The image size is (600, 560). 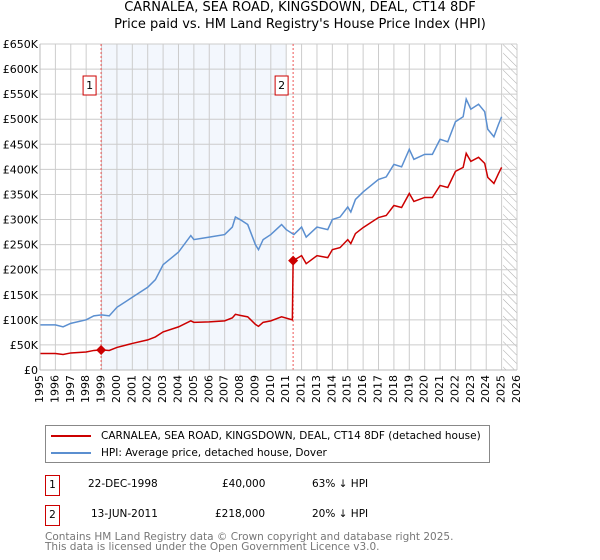 I want to click on x-tick-label: 2024, so click(x=485, y=389).